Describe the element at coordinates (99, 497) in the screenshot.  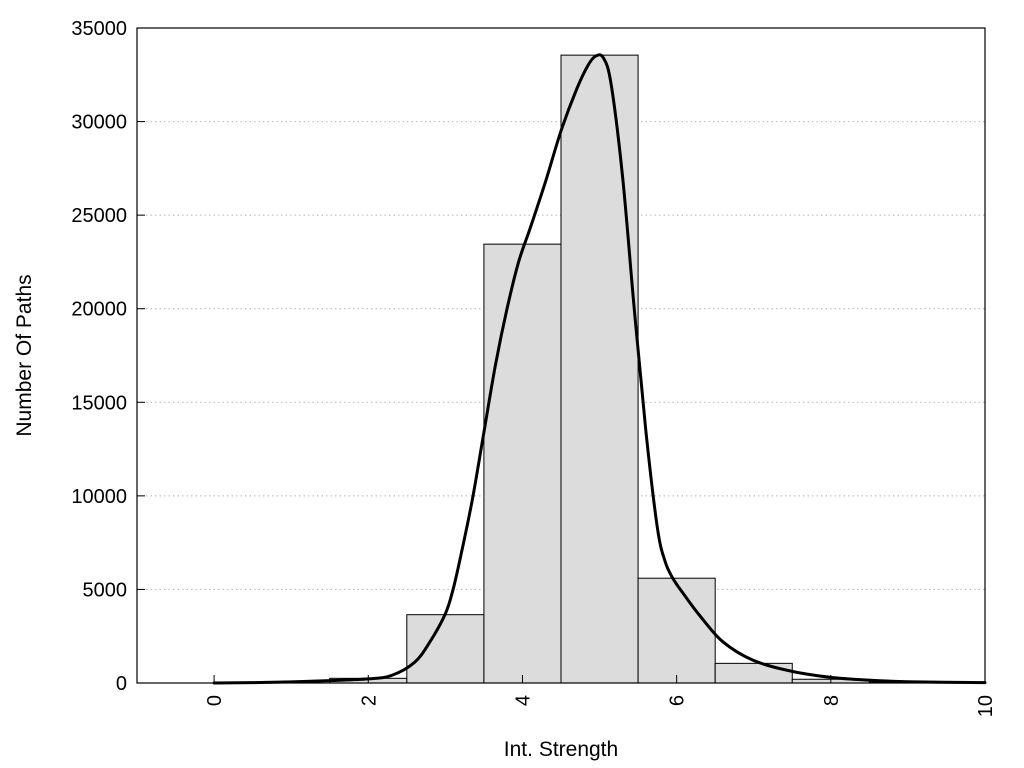
I see `y-tick-label: 10000` at that location.